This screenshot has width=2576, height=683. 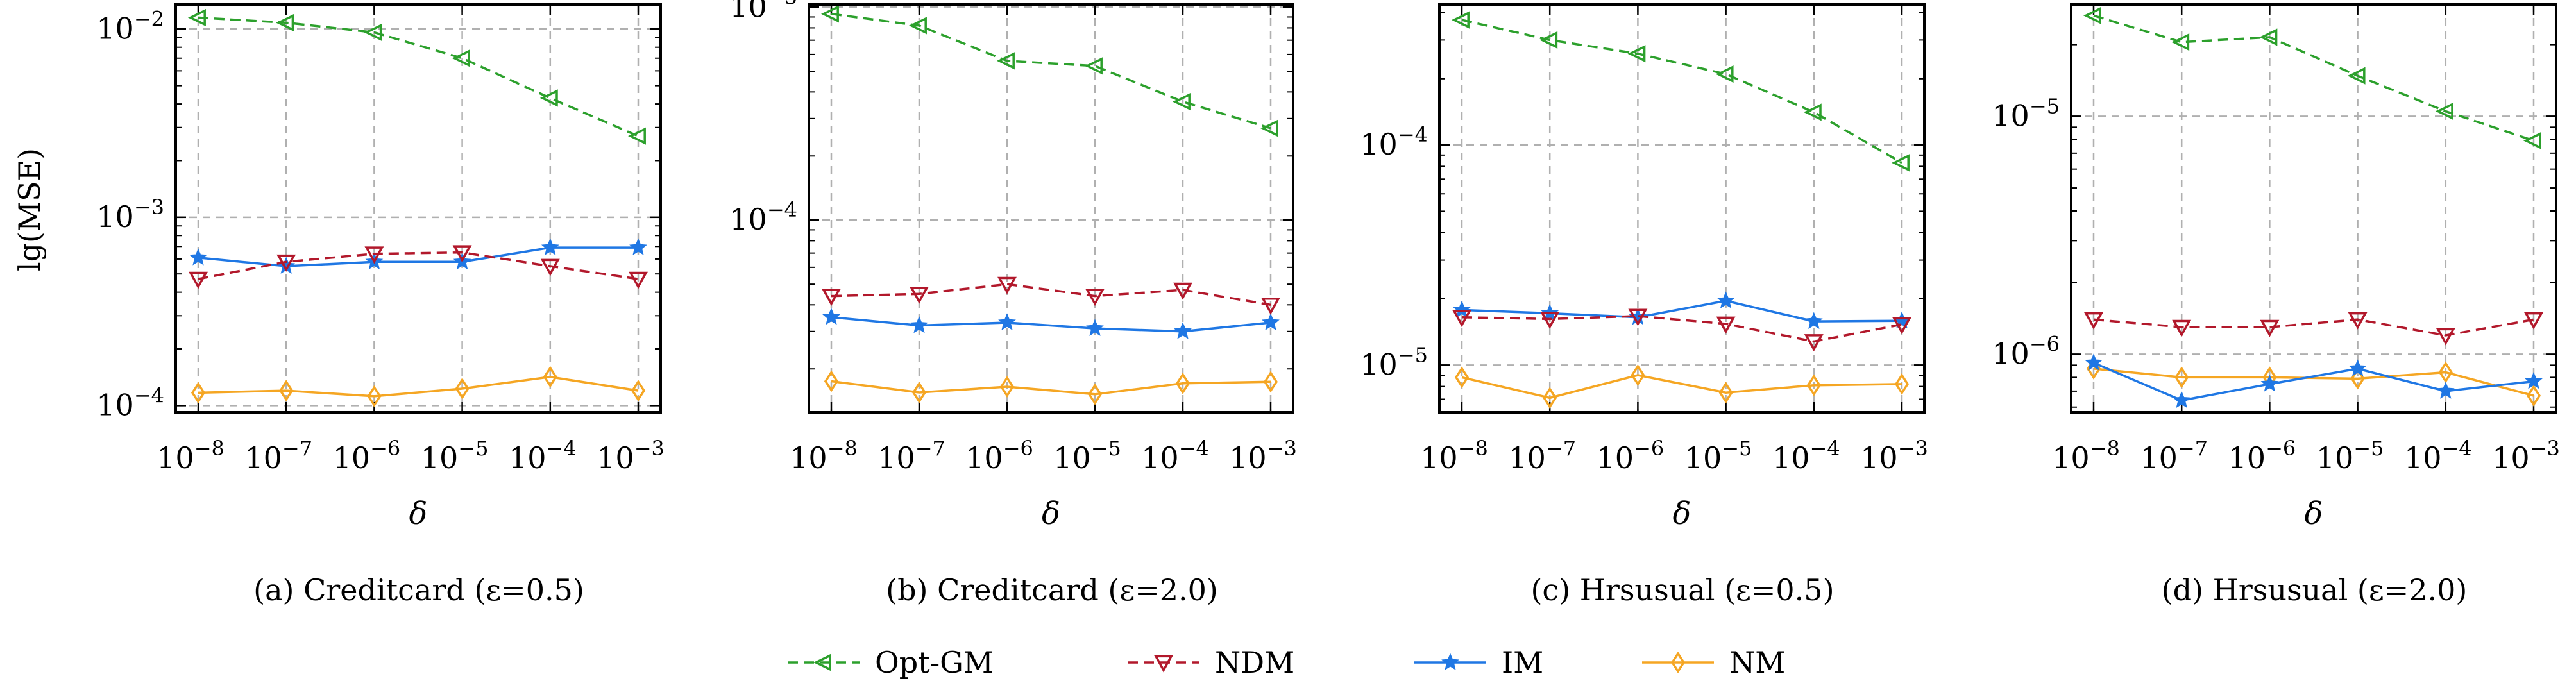 I want to click on caption-c: (c) Hrsusual (ε=0.5), so click(x=1682, y=590).